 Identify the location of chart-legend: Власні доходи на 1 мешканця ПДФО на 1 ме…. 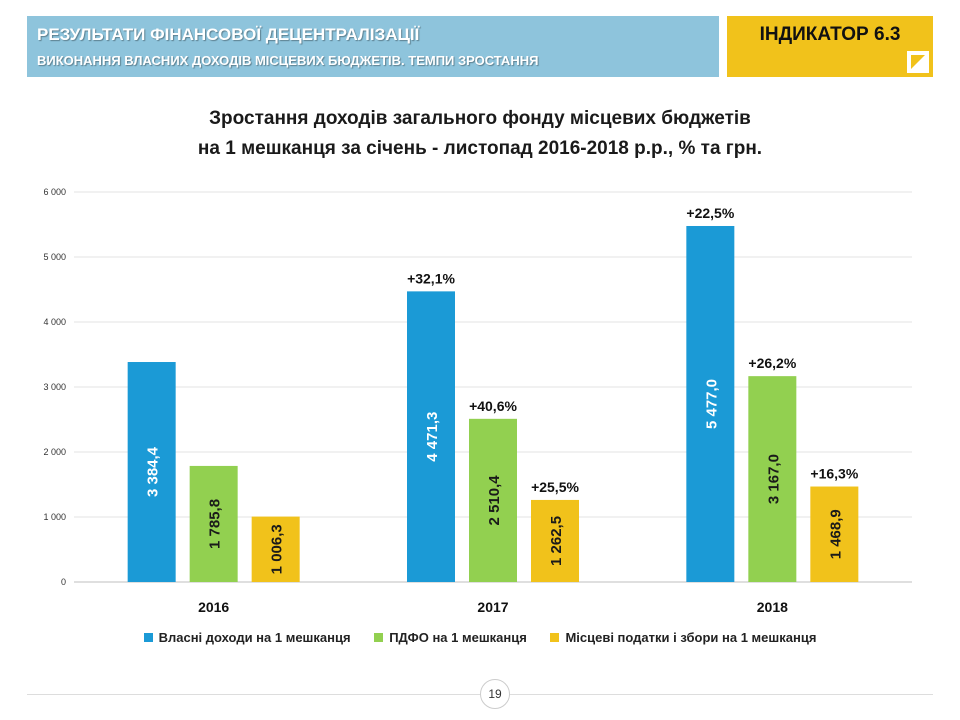
(480, 637).